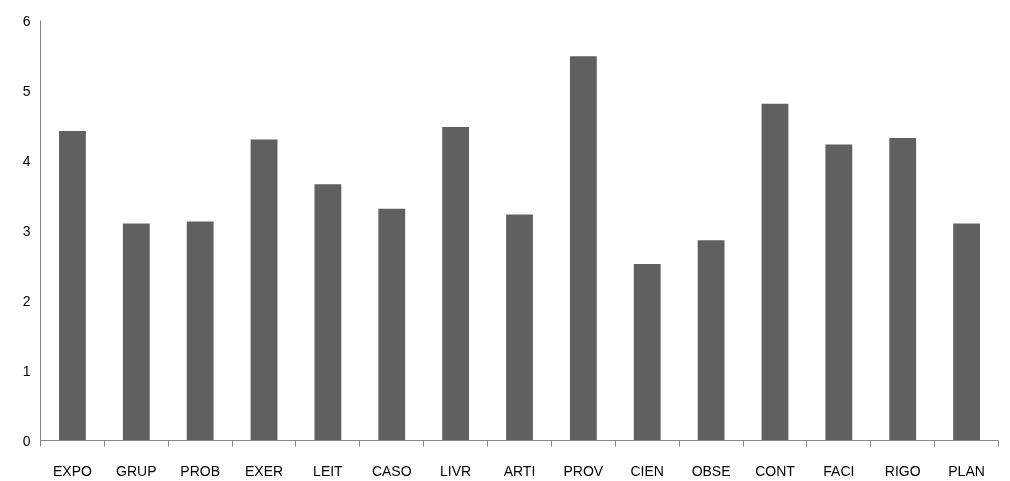 The width and height of the screenshot is (1010, 481). What do you see at coordinates (26, 90) in the screenshot?
I see `y-tick-label: 5` at bounding box center [26, 90].